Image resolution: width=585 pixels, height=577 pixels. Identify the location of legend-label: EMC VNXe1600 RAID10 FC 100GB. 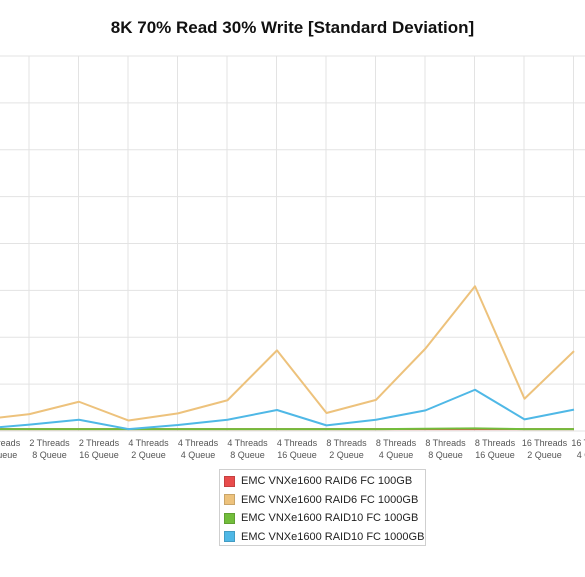
(330, 518).